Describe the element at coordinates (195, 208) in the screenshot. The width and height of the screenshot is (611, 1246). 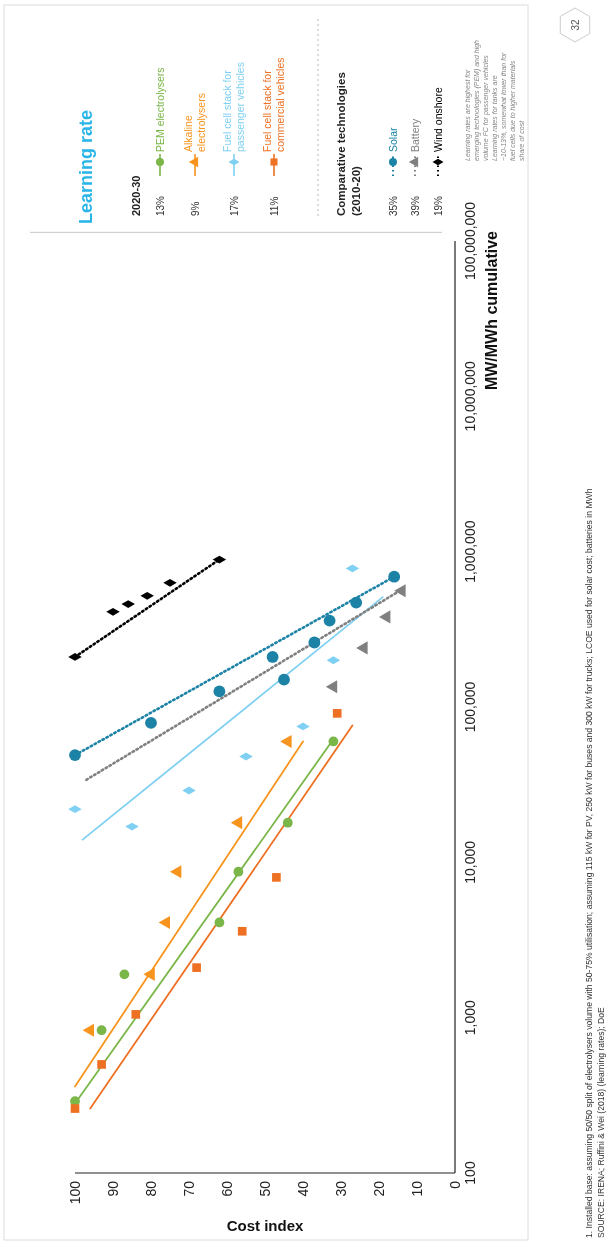
I see `text: 9%` at that location.